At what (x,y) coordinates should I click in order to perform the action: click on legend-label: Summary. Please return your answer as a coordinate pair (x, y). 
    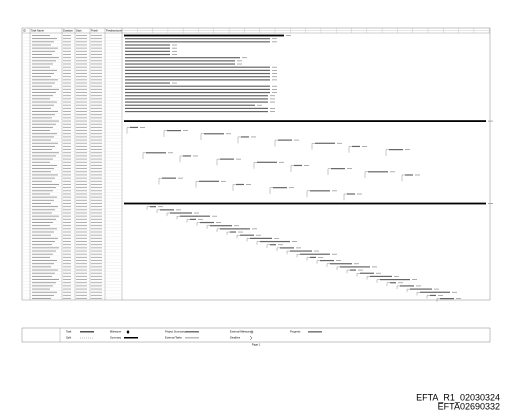
    Looking at the image, I should click on (116, 338).